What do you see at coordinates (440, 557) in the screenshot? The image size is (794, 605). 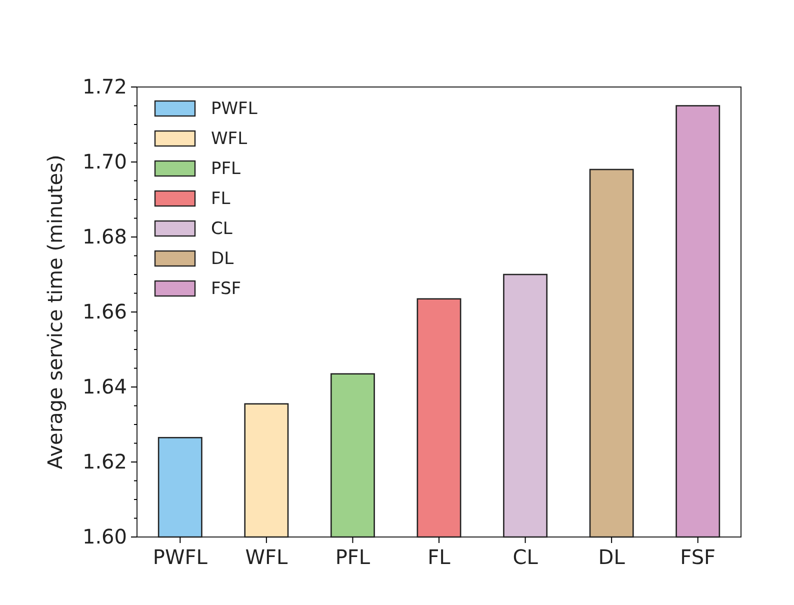 I see `x-tick-label: FL` at bounding box center [440, 557].